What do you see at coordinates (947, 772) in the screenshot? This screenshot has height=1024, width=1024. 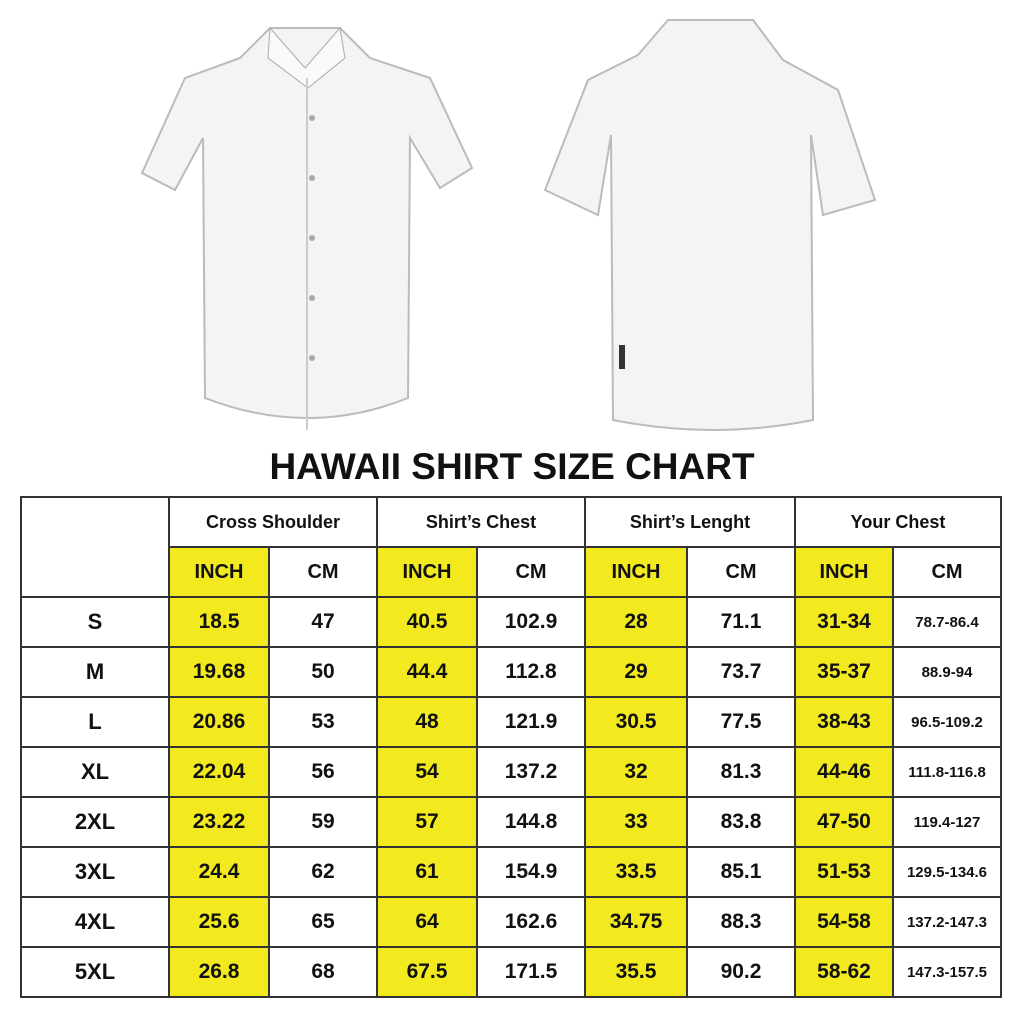 I see `value-cell: 111.8-116.8` at bounding box center [947, 772].